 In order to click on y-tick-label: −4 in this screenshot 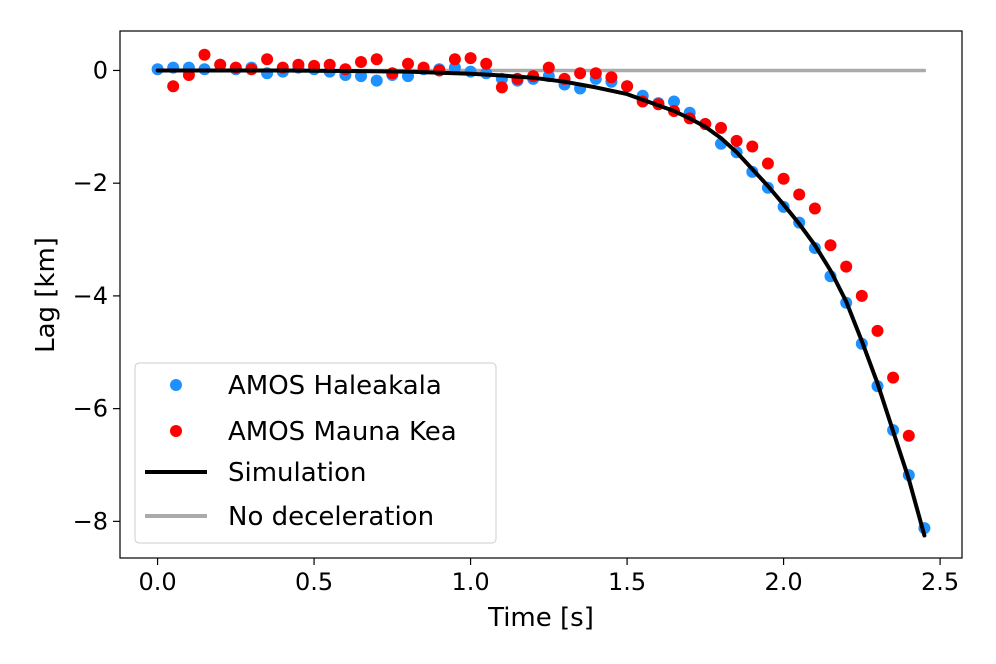, I will do `click(90, 296)`.